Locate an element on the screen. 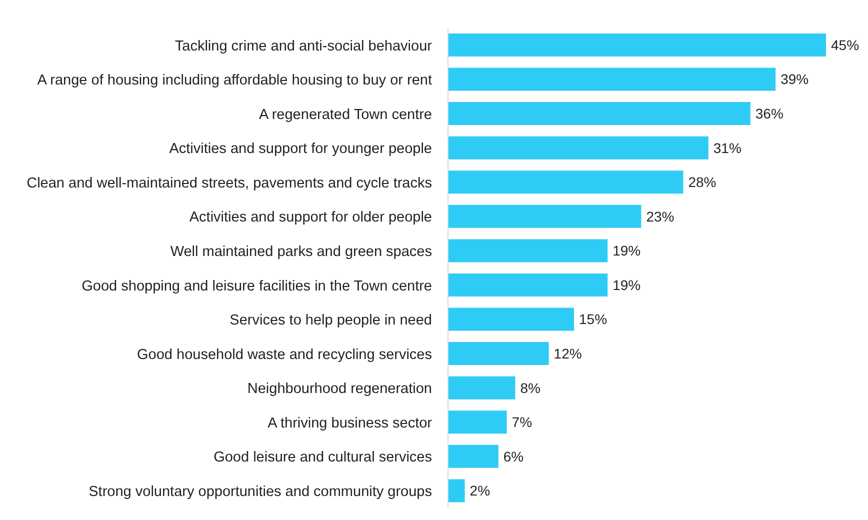 This screenshot has width=868, height=520. y-tick-label: Clean and well-maintained streets, pavements and cycle tracks is located at coordinates (229, 183).